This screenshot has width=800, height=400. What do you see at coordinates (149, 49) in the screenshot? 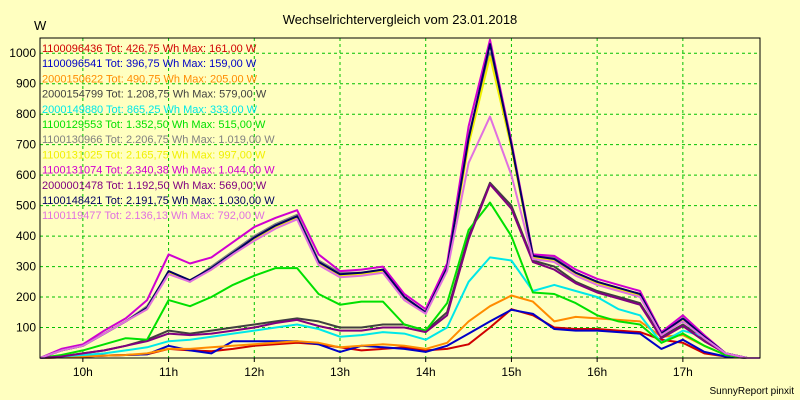
I see `legend-entry-1: 1100096436 Tot: 426,75 Wh Max: 161,00 W` at bounding box center [149, 49].